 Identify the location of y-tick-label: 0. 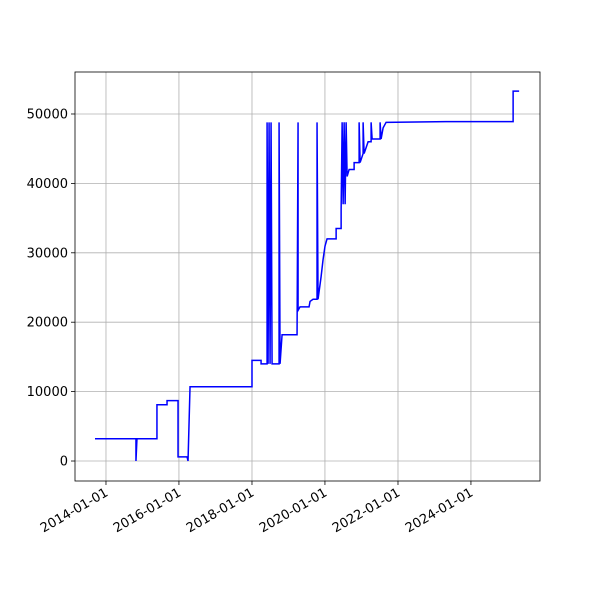
(64, 462).